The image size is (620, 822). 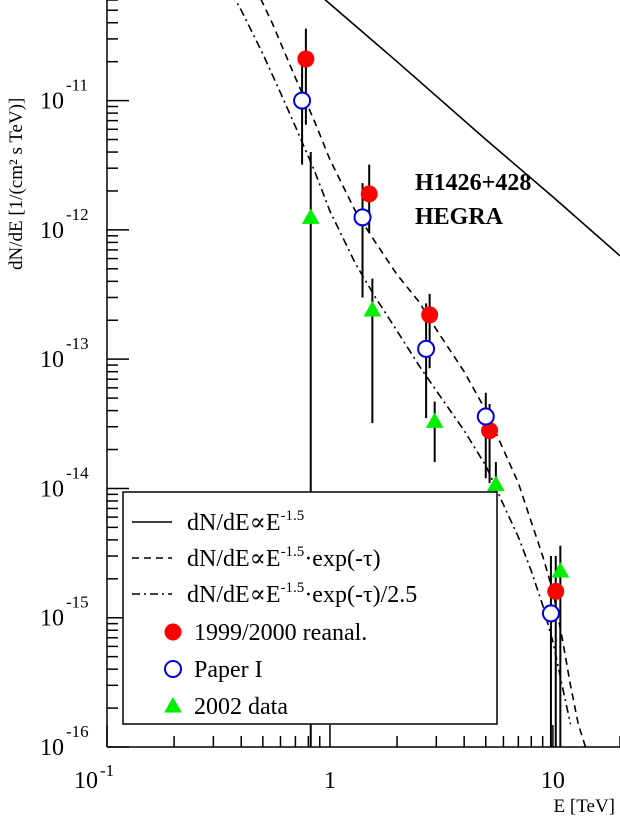 I want to click on legend-entry-dashdot: dN/dE∝E-1.5·exp(-τ)/2.5, so click(x=274, y=594).